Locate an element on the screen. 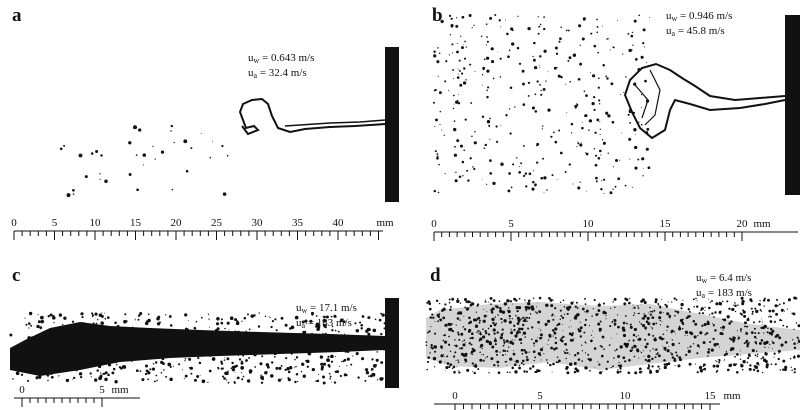 Image resolution: width=800 pixels, height=410 pixels. air-velocity: 32.4 m/s is located at coordinates (287, 73).